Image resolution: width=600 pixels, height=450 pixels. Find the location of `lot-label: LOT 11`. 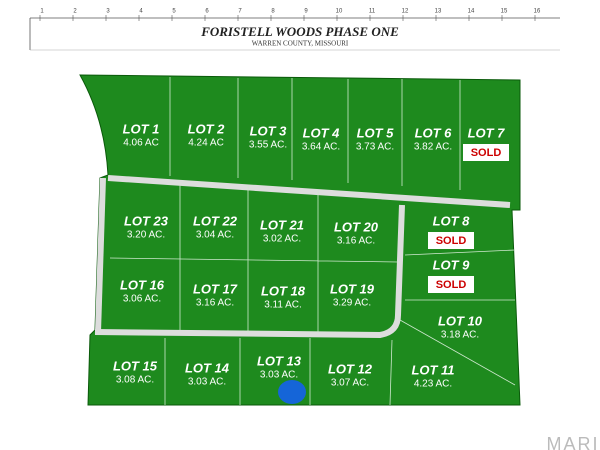

lot-label: LOT 11 is located at coordinates (432, 369).